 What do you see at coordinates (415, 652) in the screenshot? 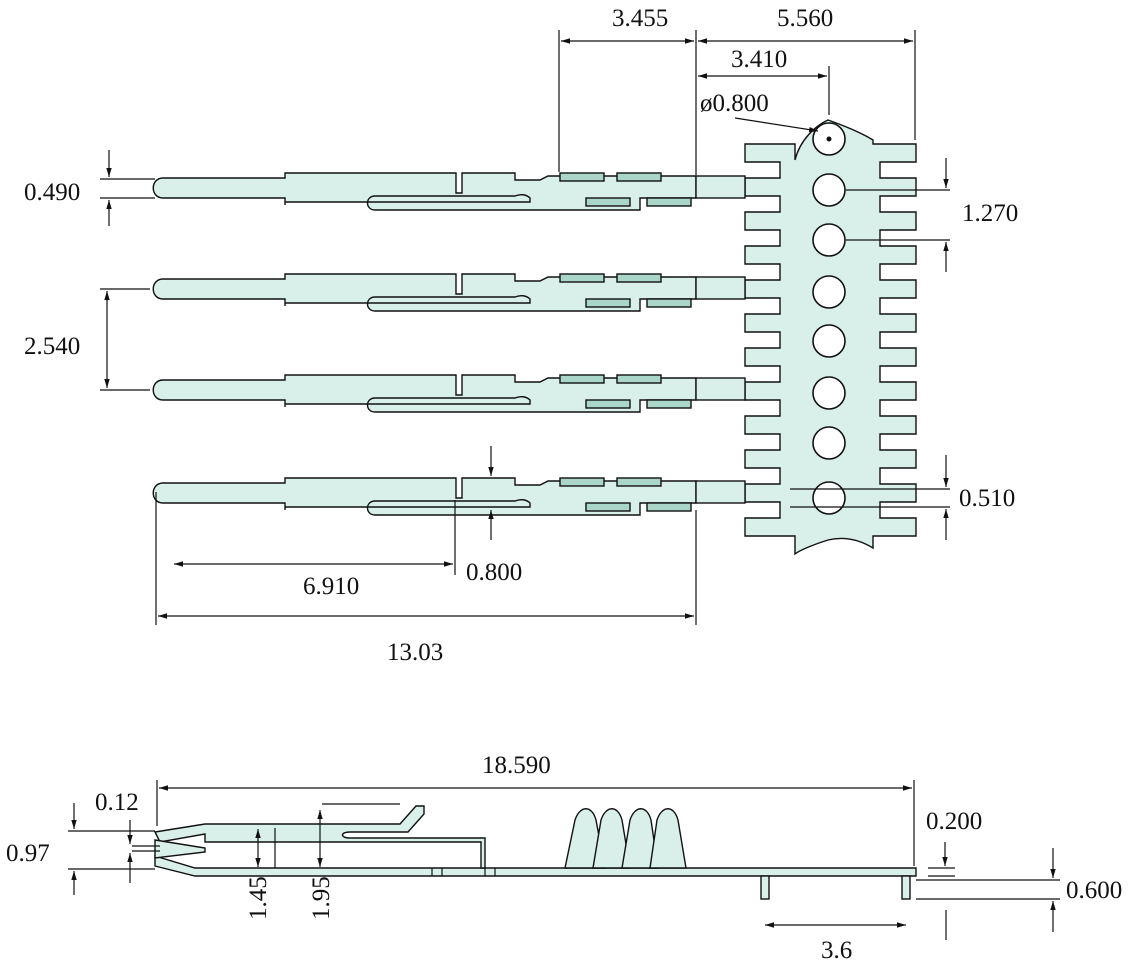
I see `dim-label-13-03: 13.03` at bounding box center [415, 652].